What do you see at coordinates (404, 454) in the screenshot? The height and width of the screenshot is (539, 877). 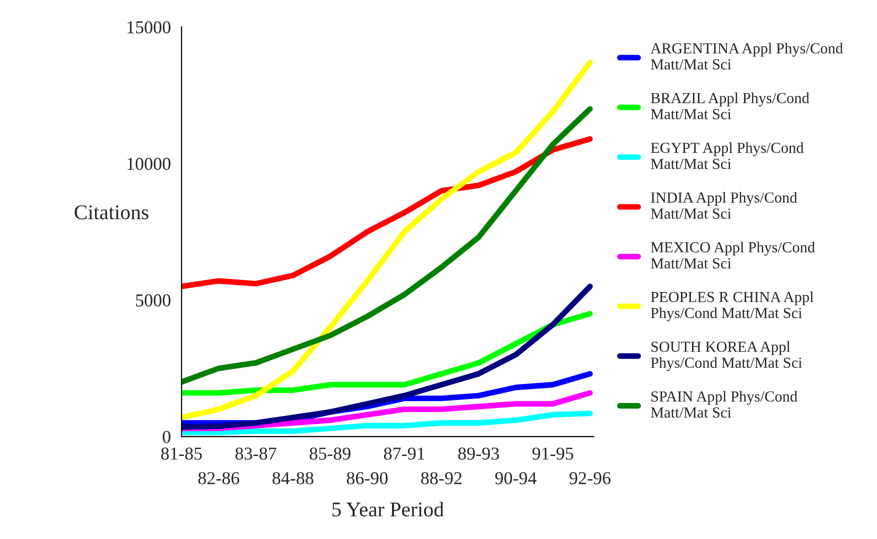 I see `x-tick-label: 87-91` at bounding box center [404, 454].